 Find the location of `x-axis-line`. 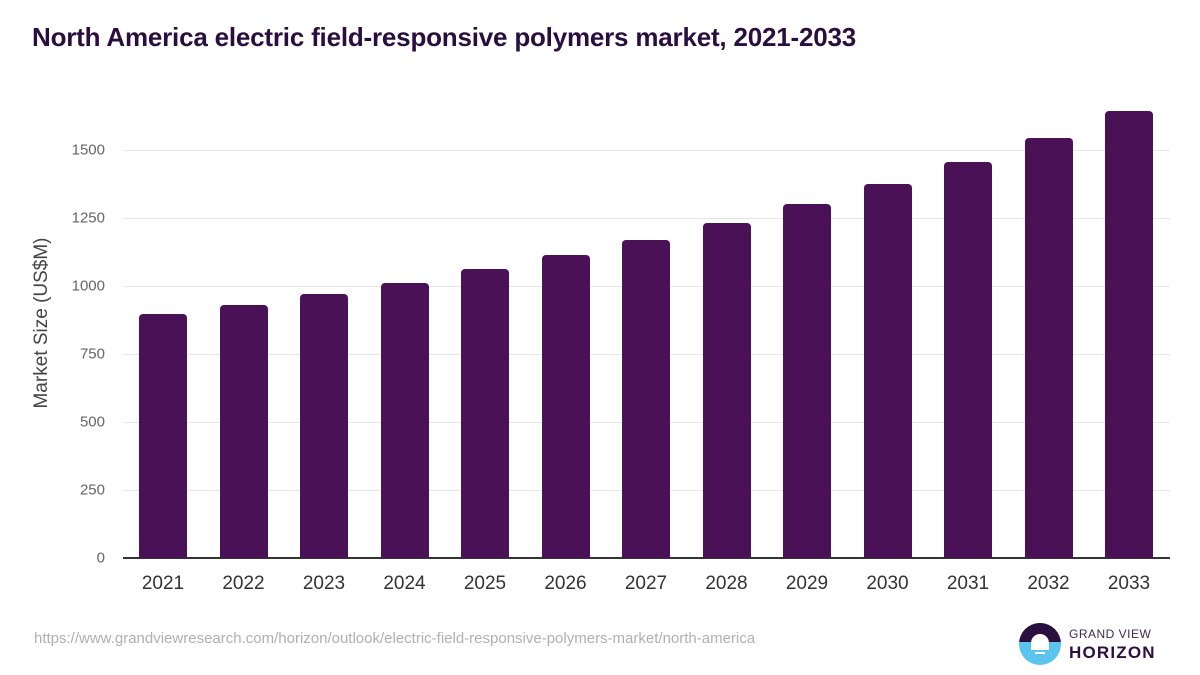

x-axis-line is located at coordinates (646, 558).